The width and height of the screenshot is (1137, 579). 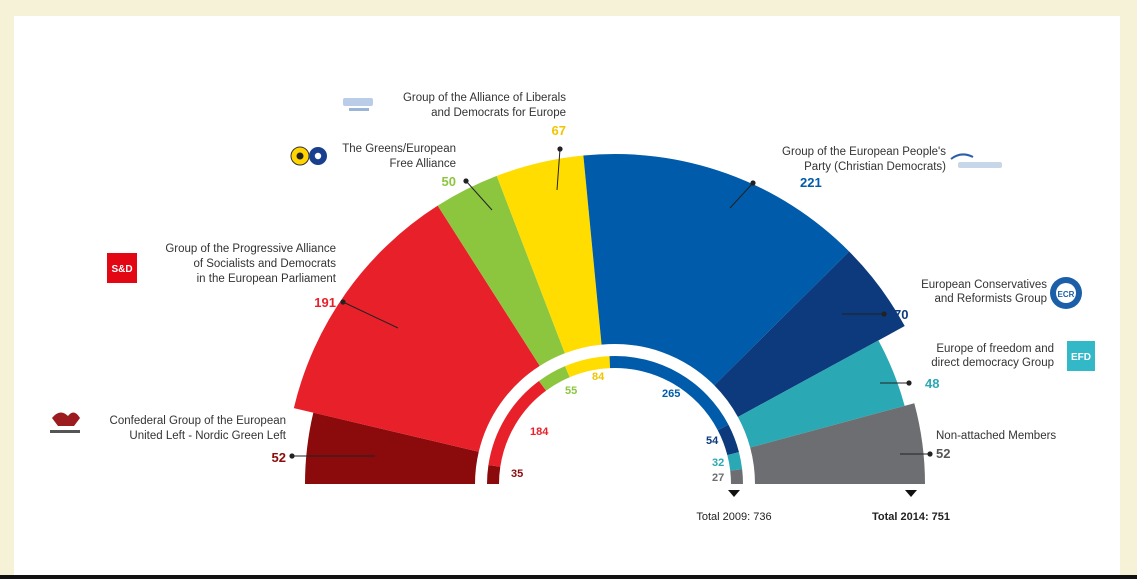 What do you see at coordinates (712, 441) in the screenshot?
I see `seats-2009-ecr: 54` at bounding box center [712, 441].